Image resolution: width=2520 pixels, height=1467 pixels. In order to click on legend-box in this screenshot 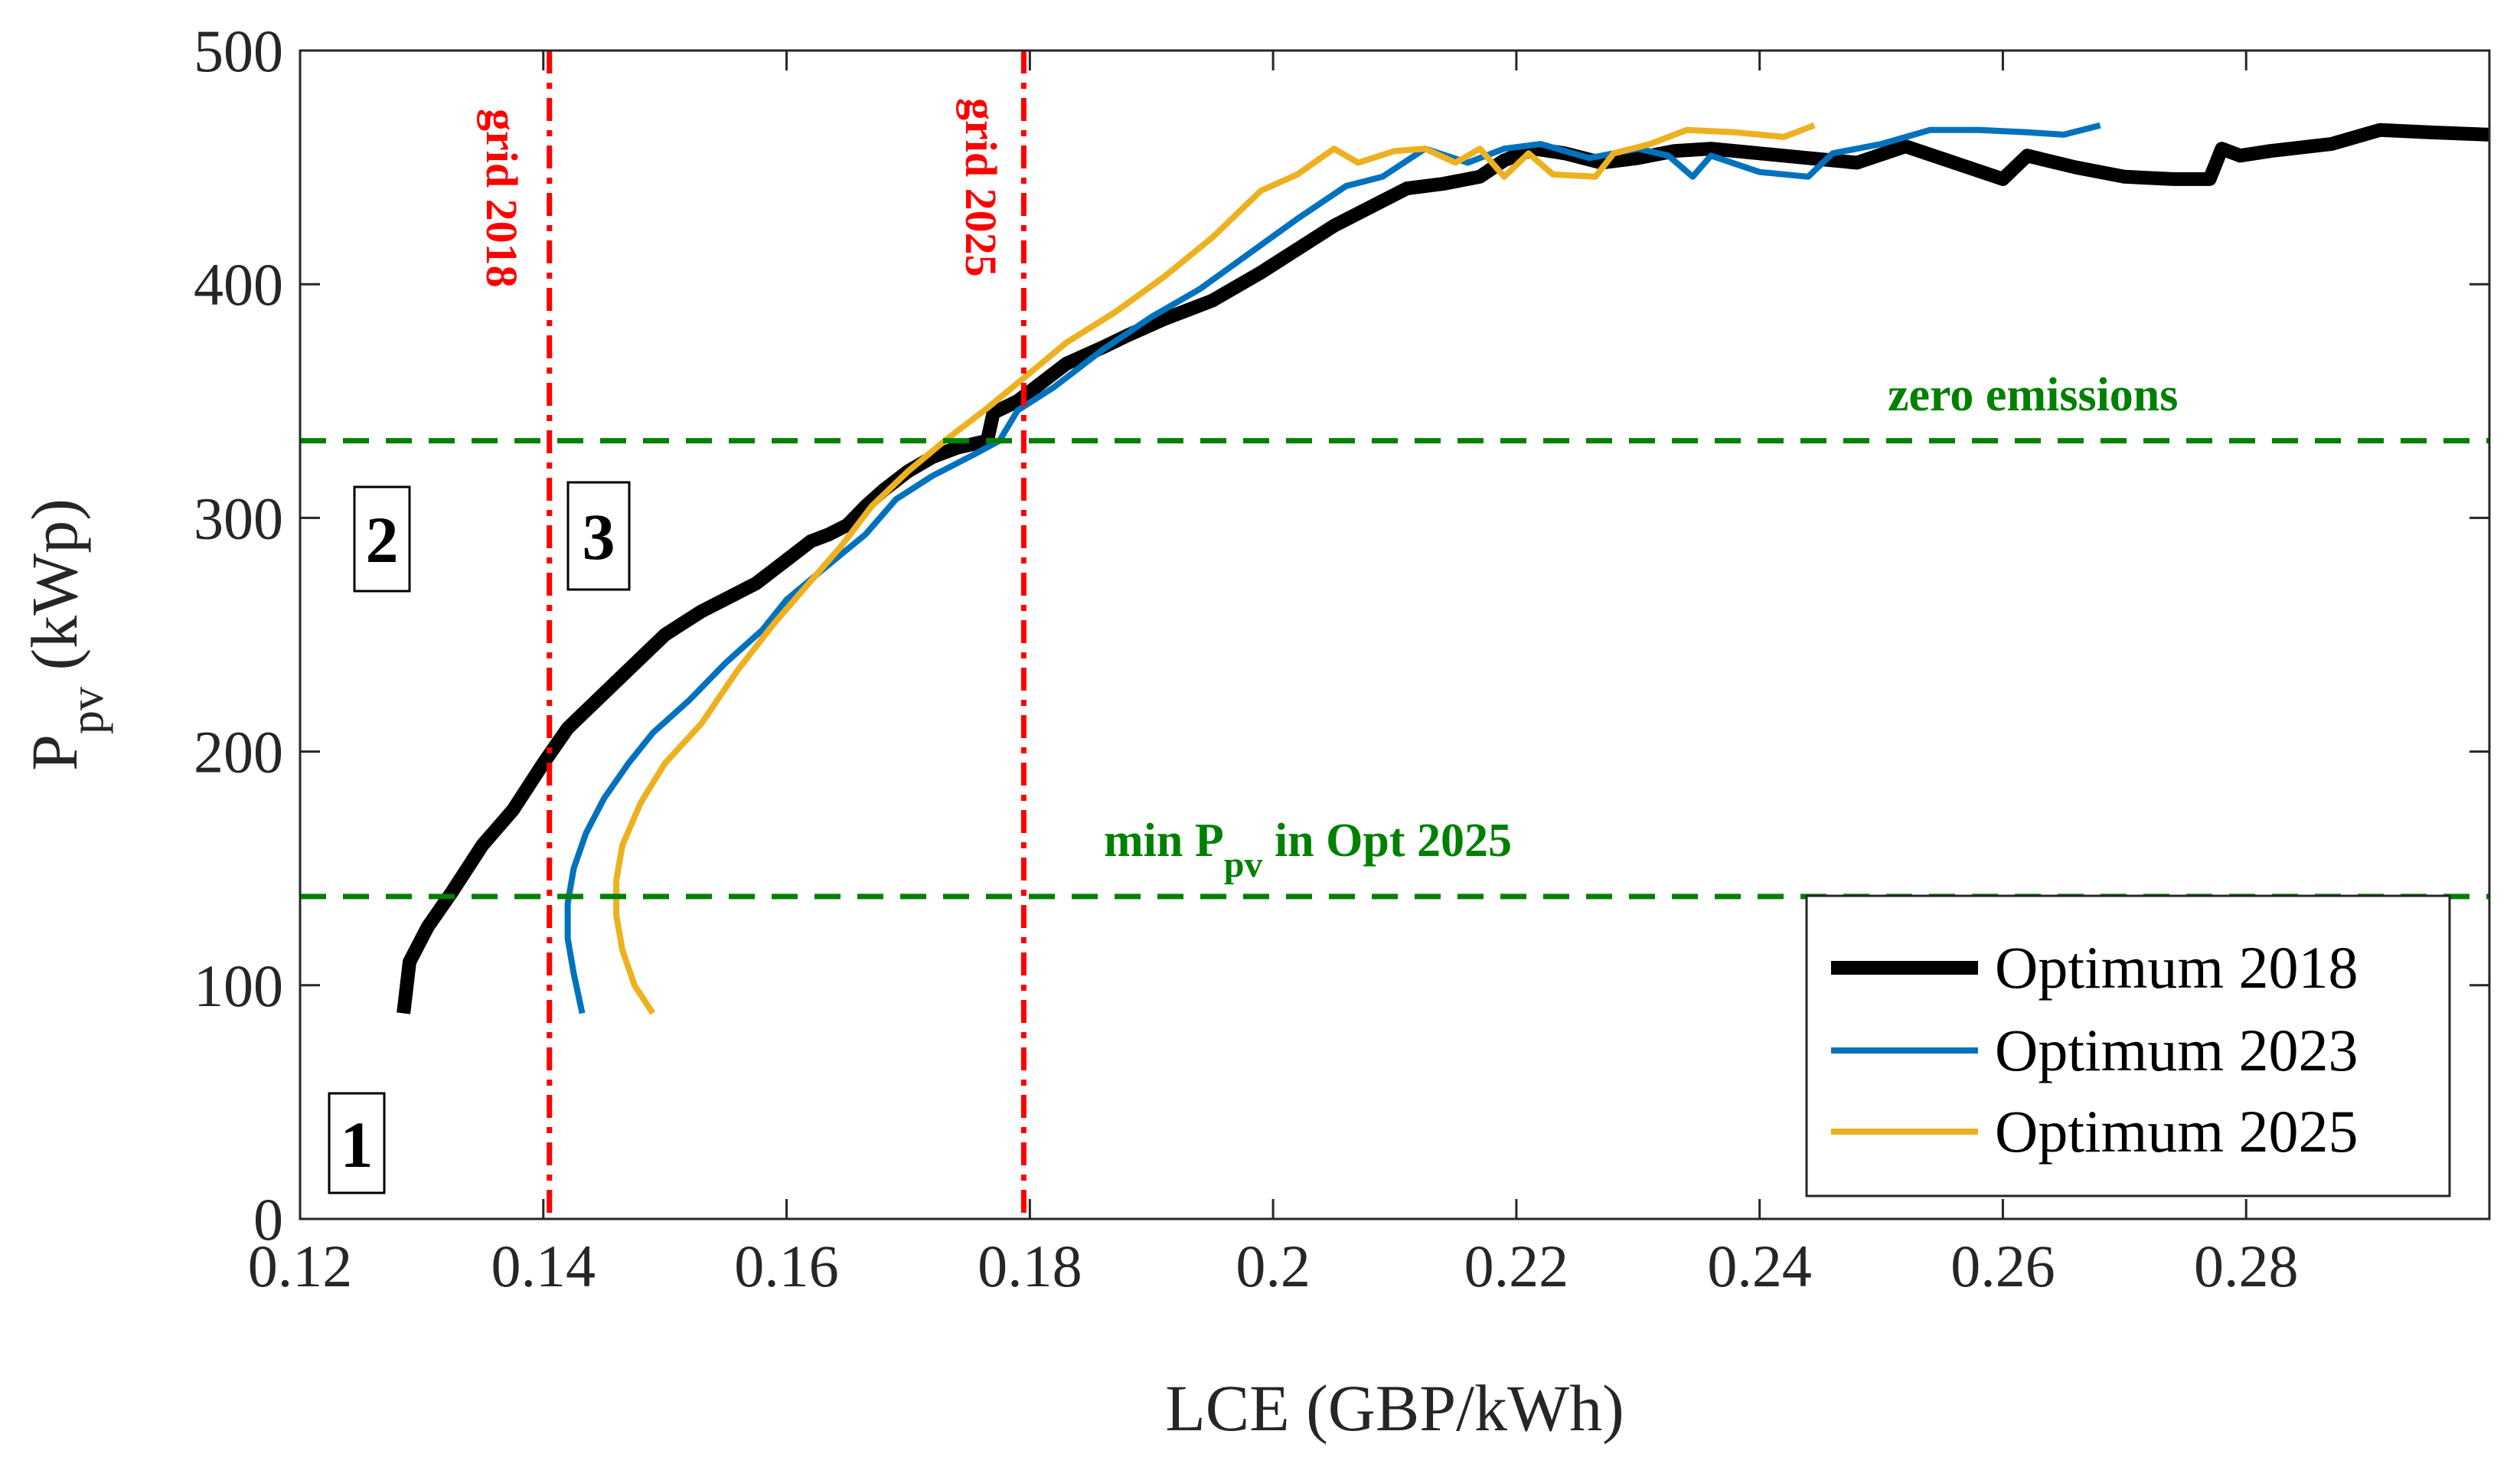, I will do `click(2128, 1045)`.